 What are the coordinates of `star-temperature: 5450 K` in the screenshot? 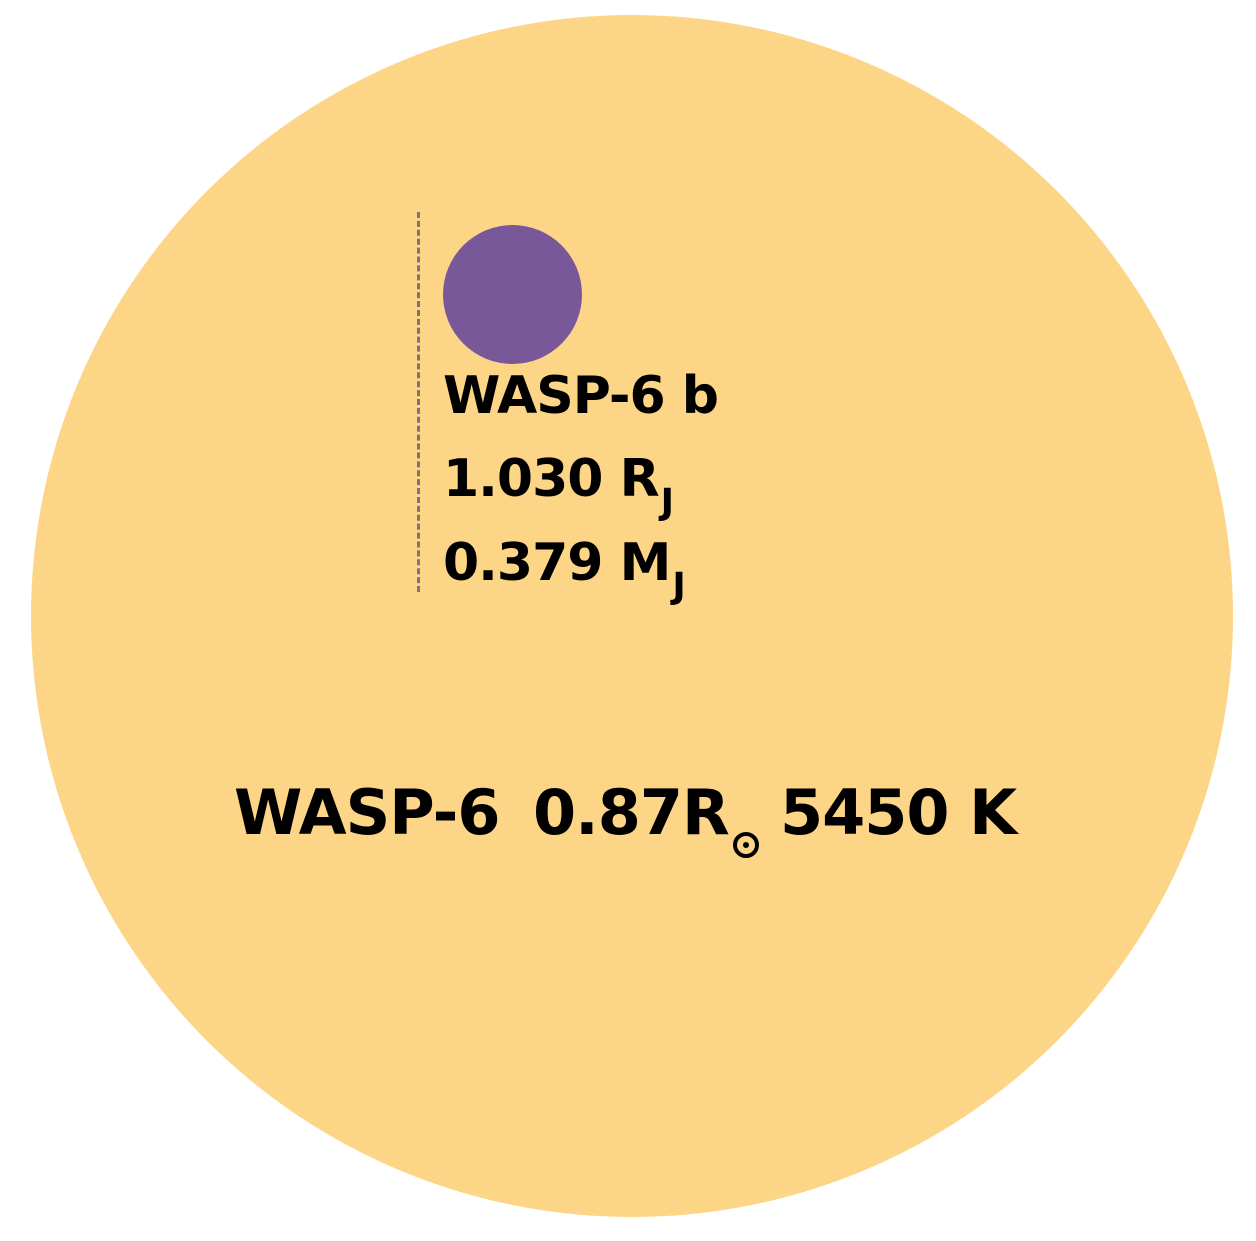 It's located at (898, 812).